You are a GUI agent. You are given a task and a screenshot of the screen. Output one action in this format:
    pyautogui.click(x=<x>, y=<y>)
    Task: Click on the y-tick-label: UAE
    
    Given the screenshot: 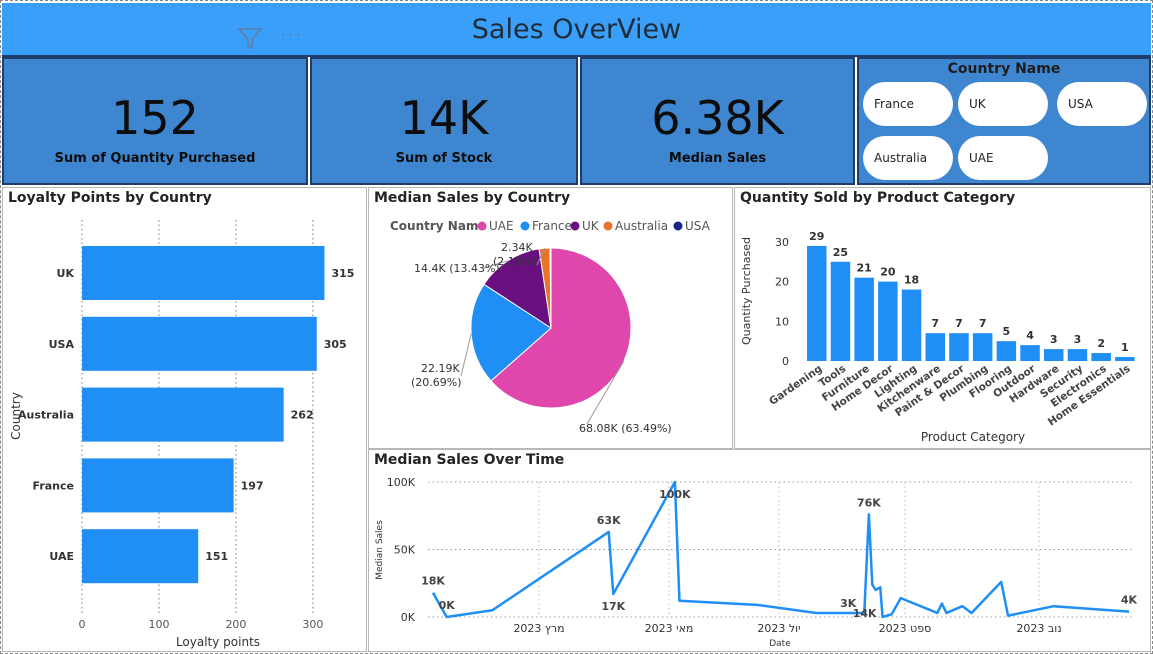 What is the action you would take?
    pyautogui.click(x=61, y=556)
    